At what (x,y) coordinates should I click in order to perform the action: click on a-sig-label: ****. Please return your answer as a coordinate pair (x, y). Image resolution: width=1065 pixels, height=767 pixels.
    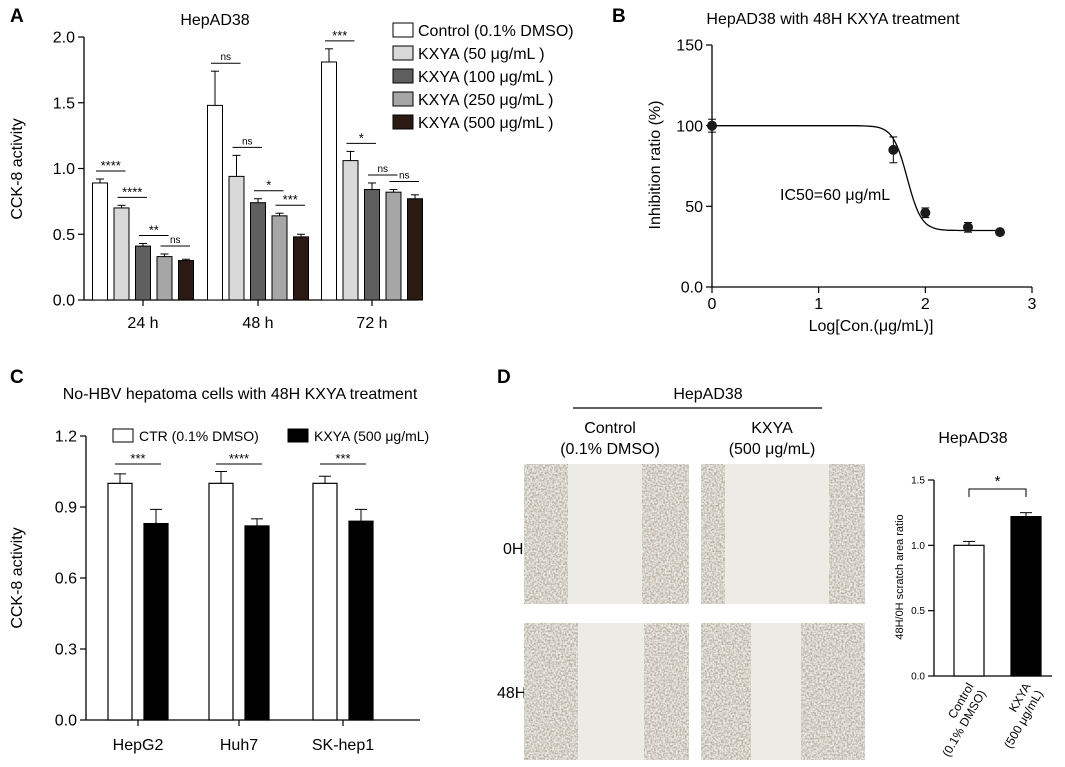
    Looking at the image, I should click on (132, 191).